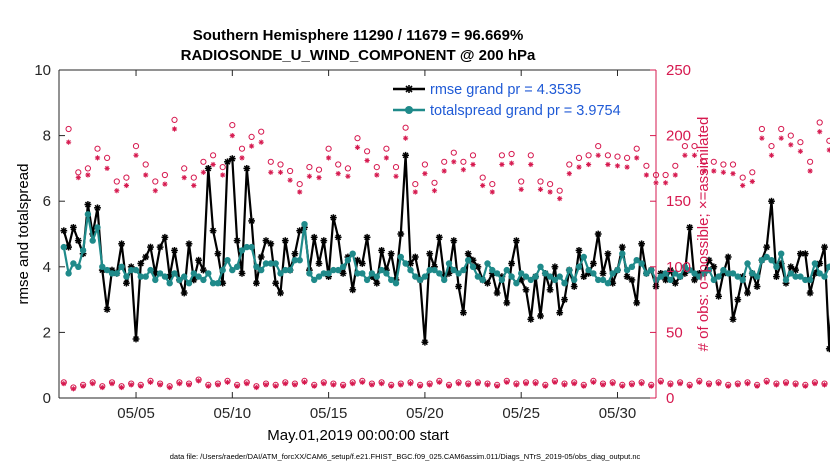 The height and width of the screenshot is (470, 830). Describe the element at coordinates (233, 413) in the screenshot. I see `x-tick-label: 05/10` at that location.